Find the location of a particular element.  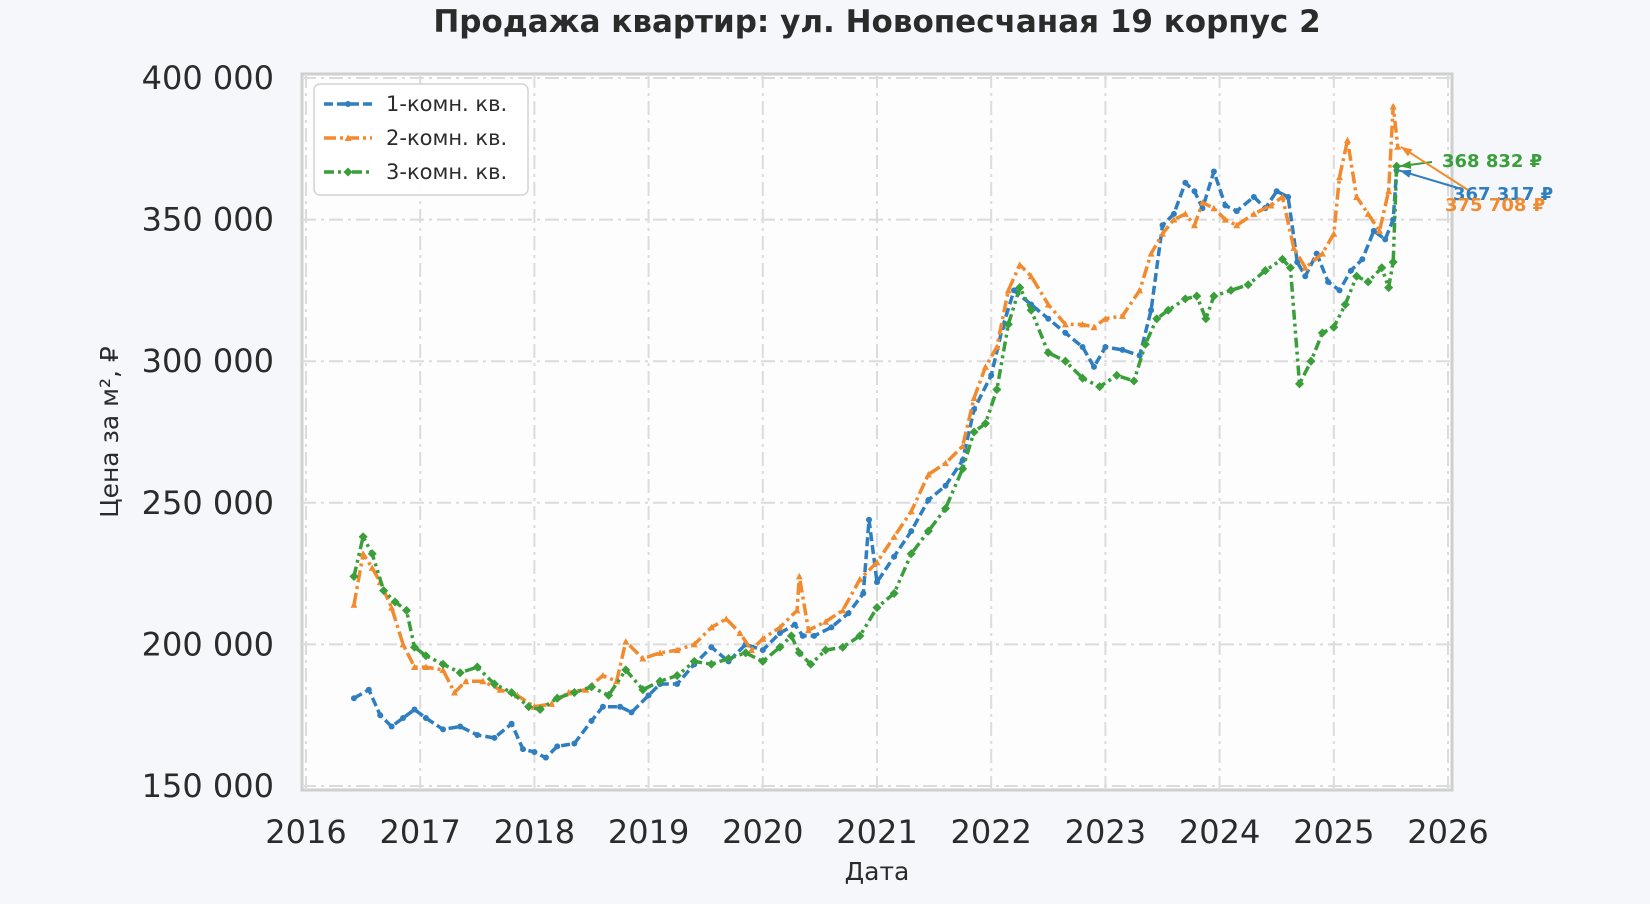

end-label-3: 375 708 ₽ is located at coordinates (1472, 180).